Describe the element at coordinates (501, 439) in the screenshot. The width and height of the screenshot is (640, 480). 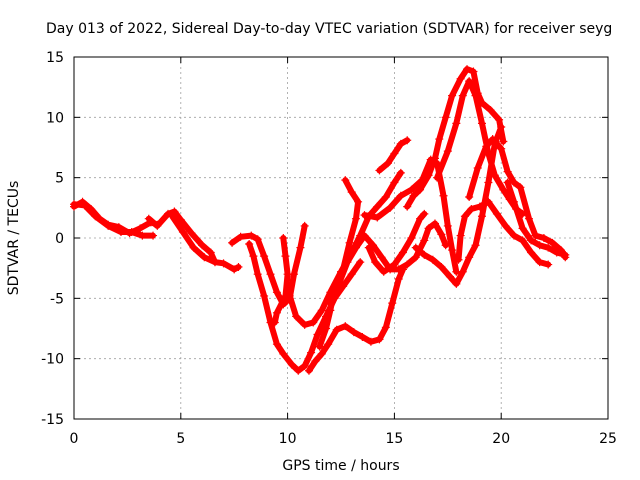
I see `x-tick-label: 20` at that location.